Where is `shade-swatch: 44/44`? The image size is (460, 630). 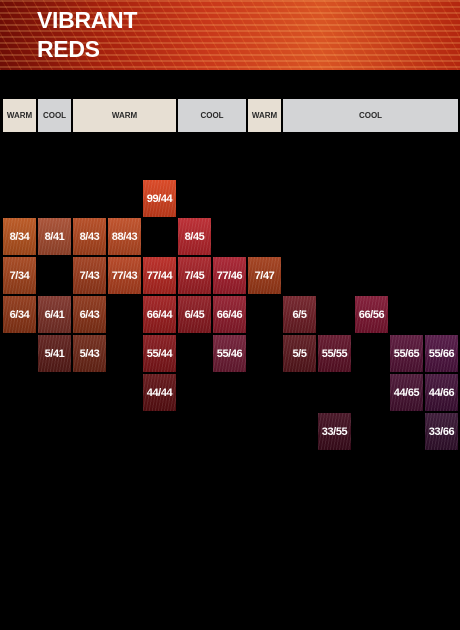 shade-swatch: 44/44 is located at coordinates (159, 392).